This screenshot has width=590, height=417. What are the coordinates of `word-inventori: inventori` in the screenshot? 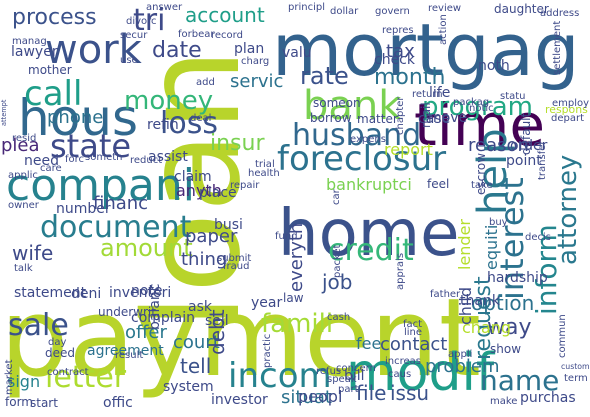 It's located at (140, 293).